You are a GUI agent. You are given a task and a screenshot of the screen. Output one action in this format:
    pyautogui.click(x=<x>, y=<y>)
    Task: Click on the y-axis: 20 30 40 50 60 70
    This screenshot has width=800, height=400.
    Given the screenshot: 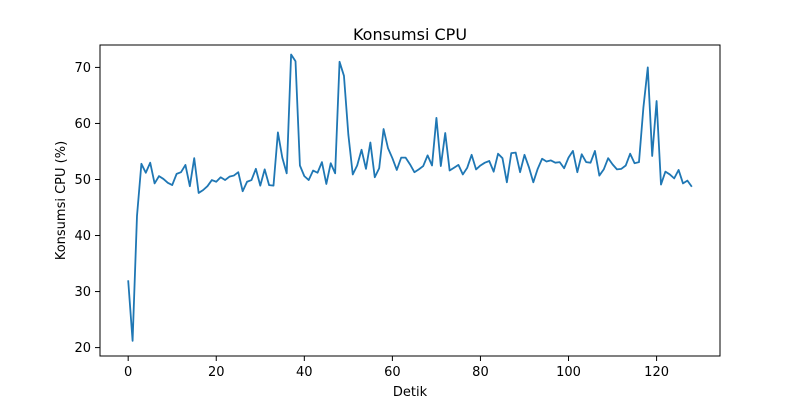 What is the action you would take?
    pyautogui.click(x=87, y=208)
    